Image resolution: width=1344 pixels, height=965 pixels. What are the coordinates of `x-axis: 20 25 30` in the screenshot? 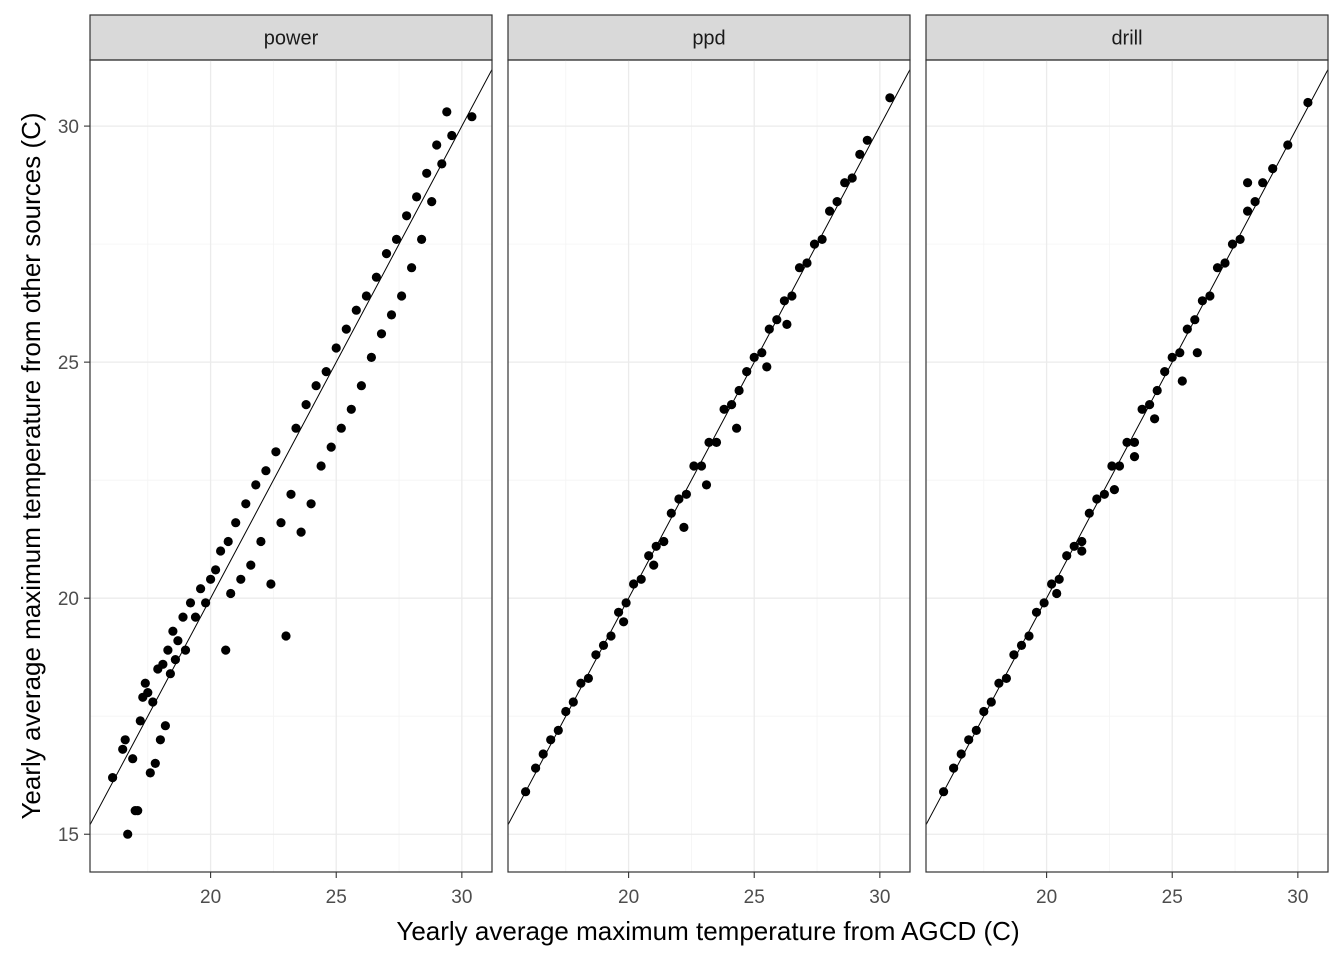 It's located at (1172, 890).